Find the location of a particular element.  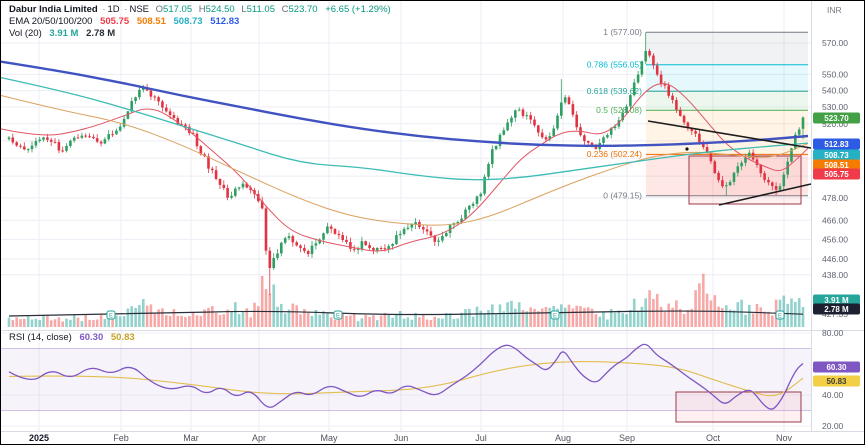

trendline is located at coordinates (765, 194).